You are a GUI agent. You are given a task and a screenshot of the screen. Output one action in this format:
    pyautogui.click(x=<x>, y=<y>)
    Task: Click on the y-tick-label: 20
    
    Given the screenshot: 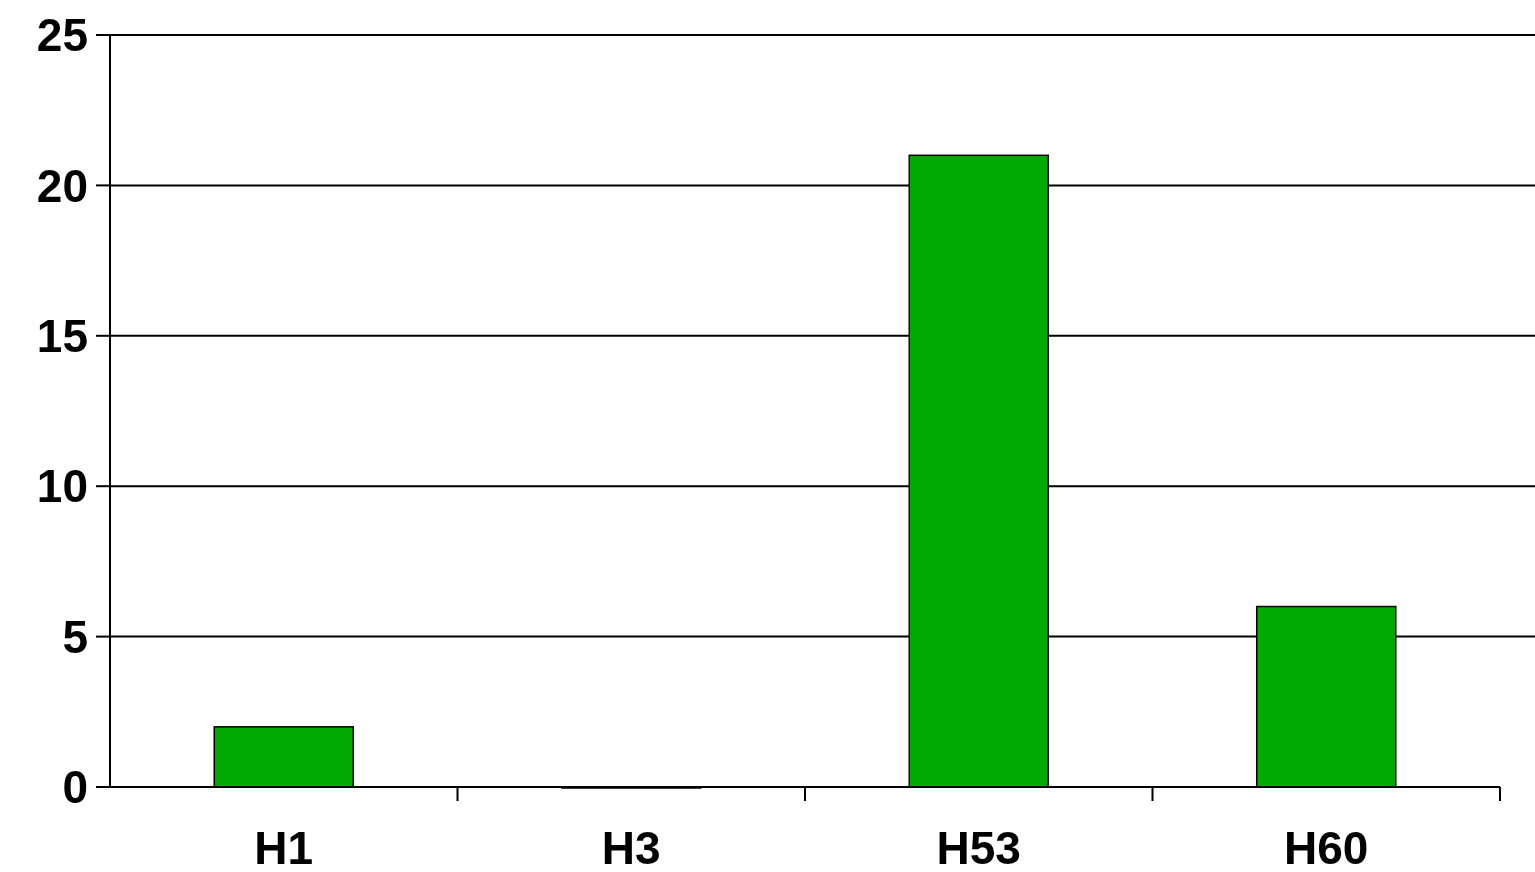 What is the action you would take?
    pyautogui.click(x=62, y=185)
    